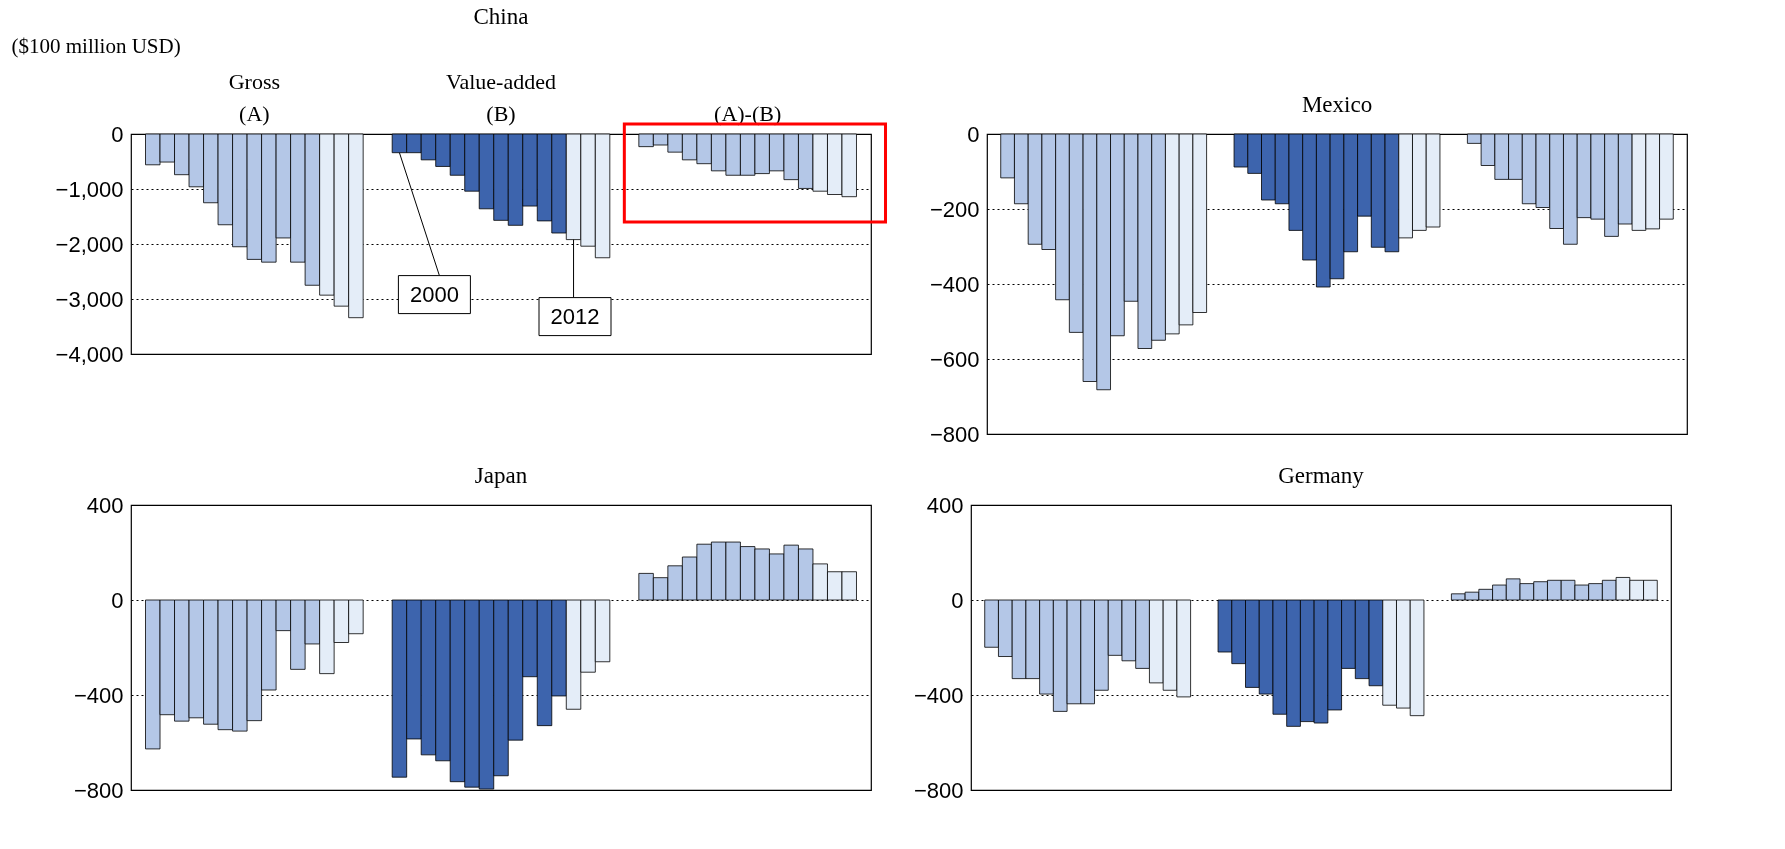  Describe the element at coordinates (748, 113) in the screenshot. I see `text: (A)-(B)` at that location.